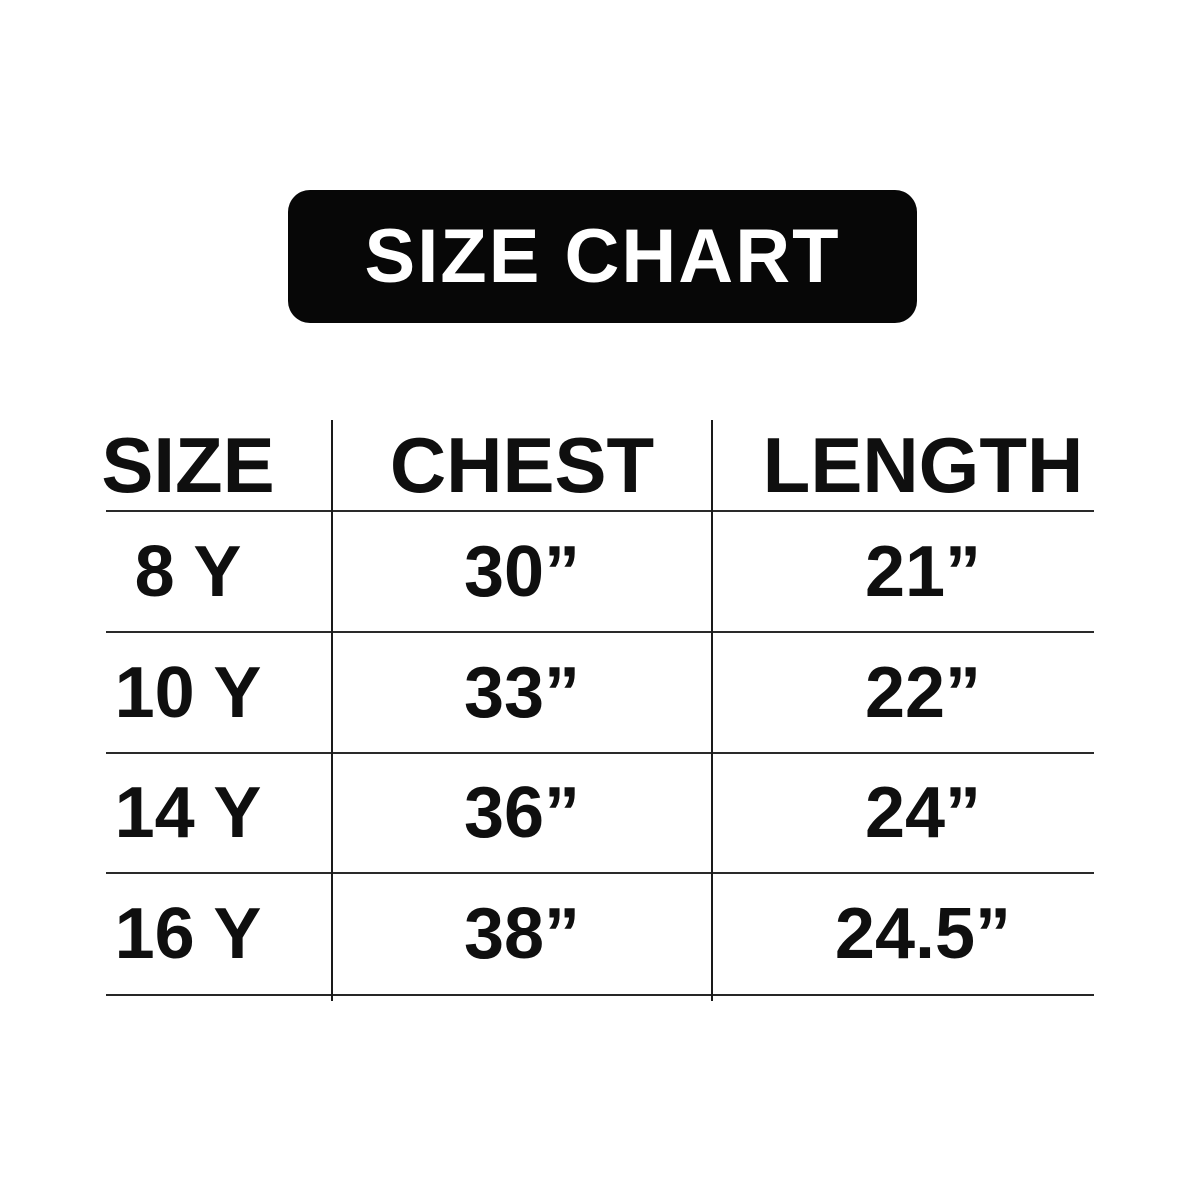  Describe the element at coordinates (522, 814) in the screenshot. I see `cell-chest-14y: 36”` at that location.